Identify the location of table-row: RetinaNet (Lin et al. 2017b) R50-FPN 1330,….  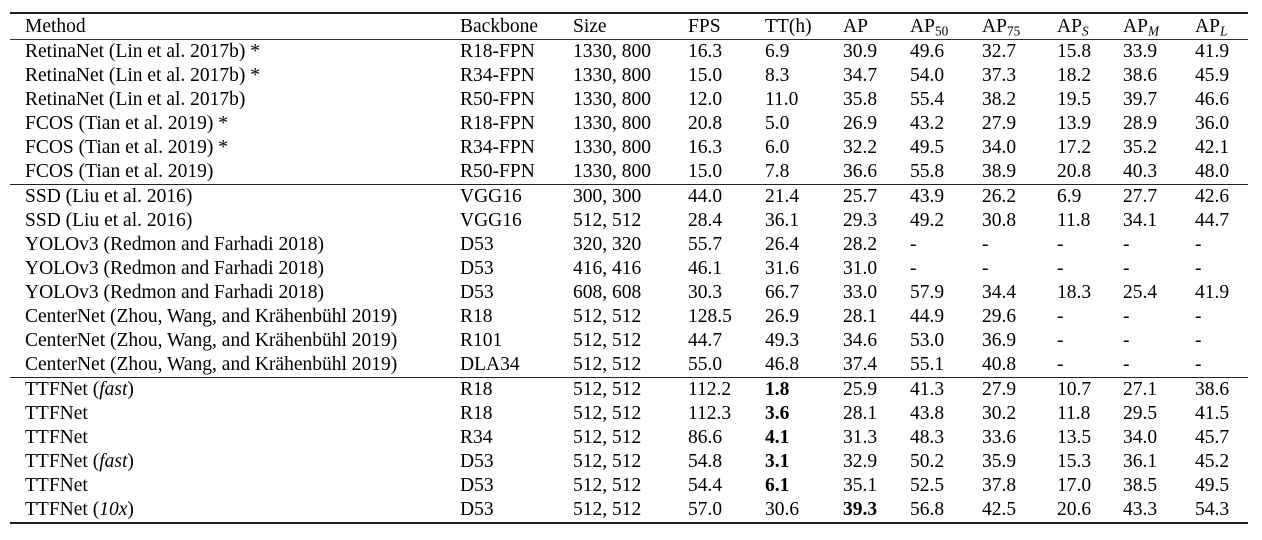
(629, 100).